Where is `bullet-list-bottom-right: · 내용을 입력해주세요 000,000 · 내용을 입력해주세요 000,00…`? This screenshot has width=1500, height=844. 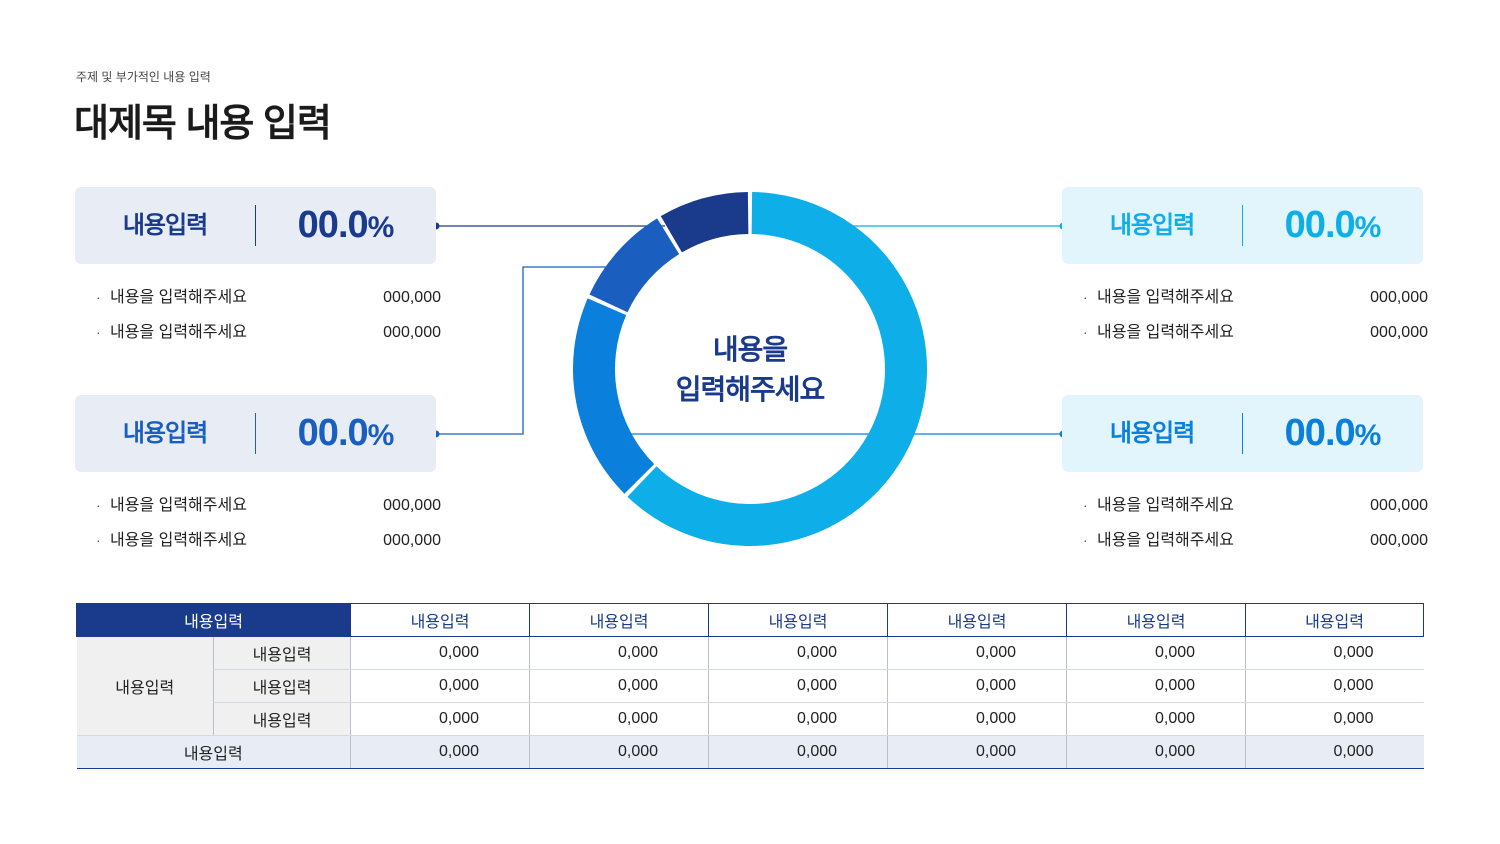 bullet-list-bottom-right: · 내용을 입력해주세요 000,000 · 내용을 입력해주세요 000,00… is located at coordinates (1255, 523).